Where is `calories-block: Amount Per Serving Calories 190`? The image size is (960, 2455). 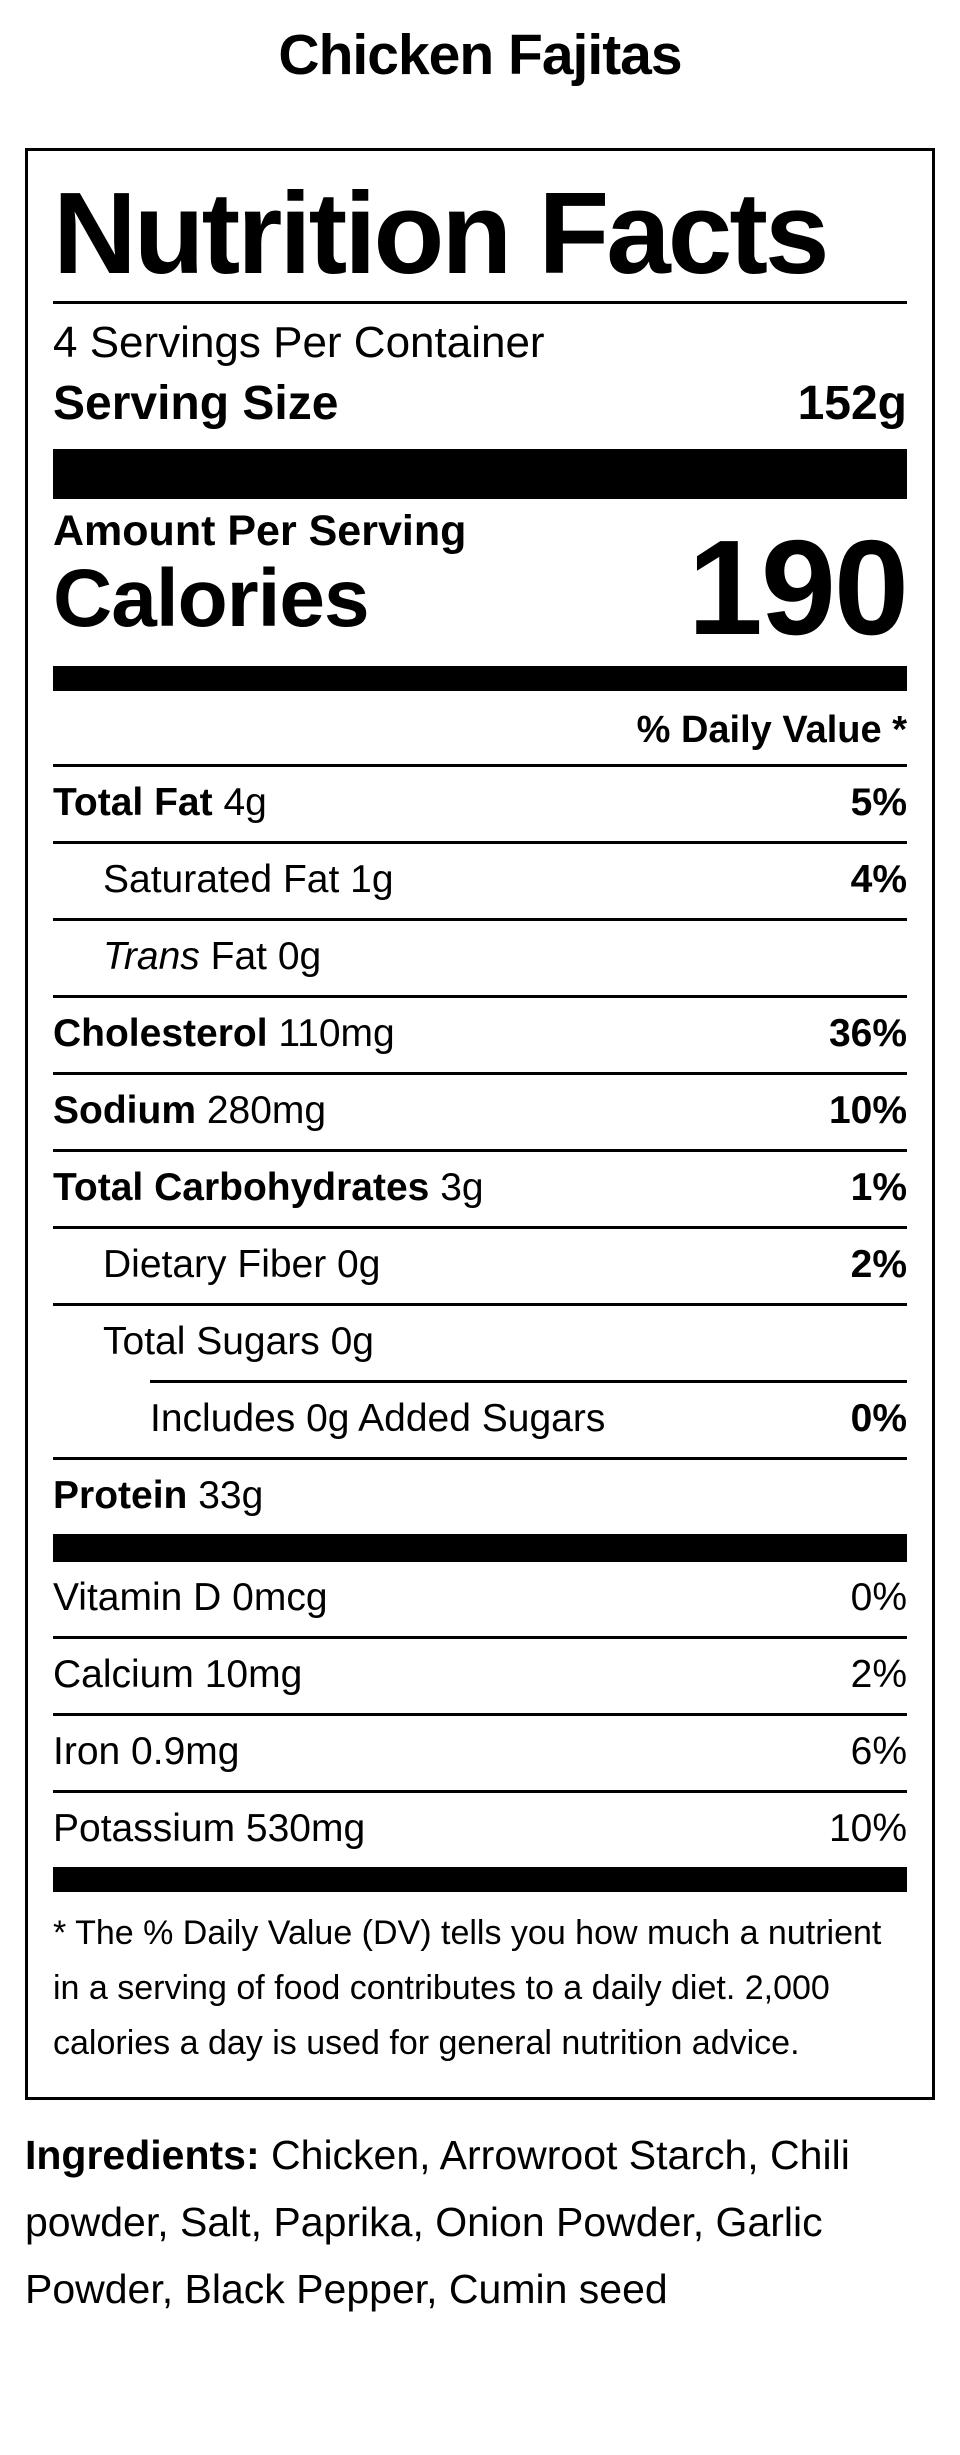
calories-block: Amount Per Serving Calories 190 is located at coordinates (481, 585).